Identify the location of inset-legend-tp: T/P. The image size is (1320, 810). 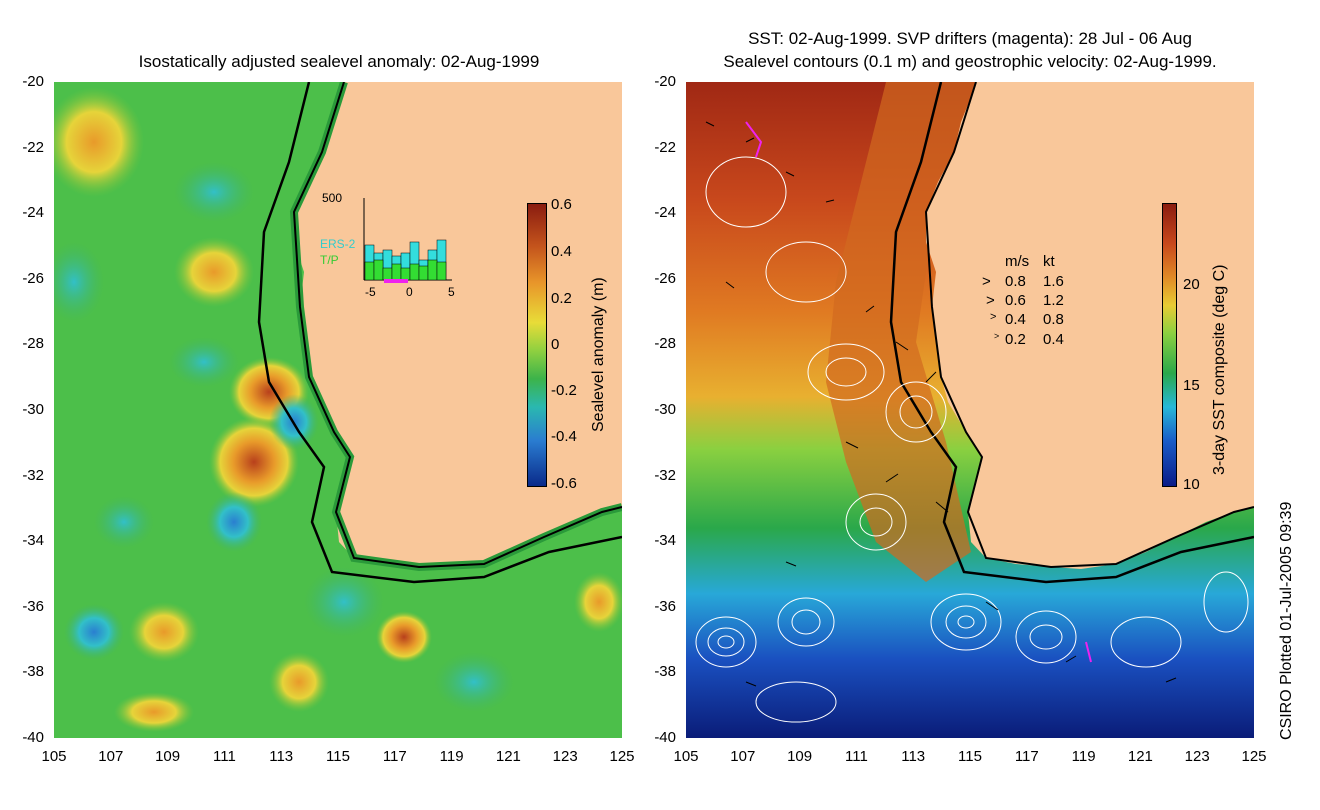
(329, 260).